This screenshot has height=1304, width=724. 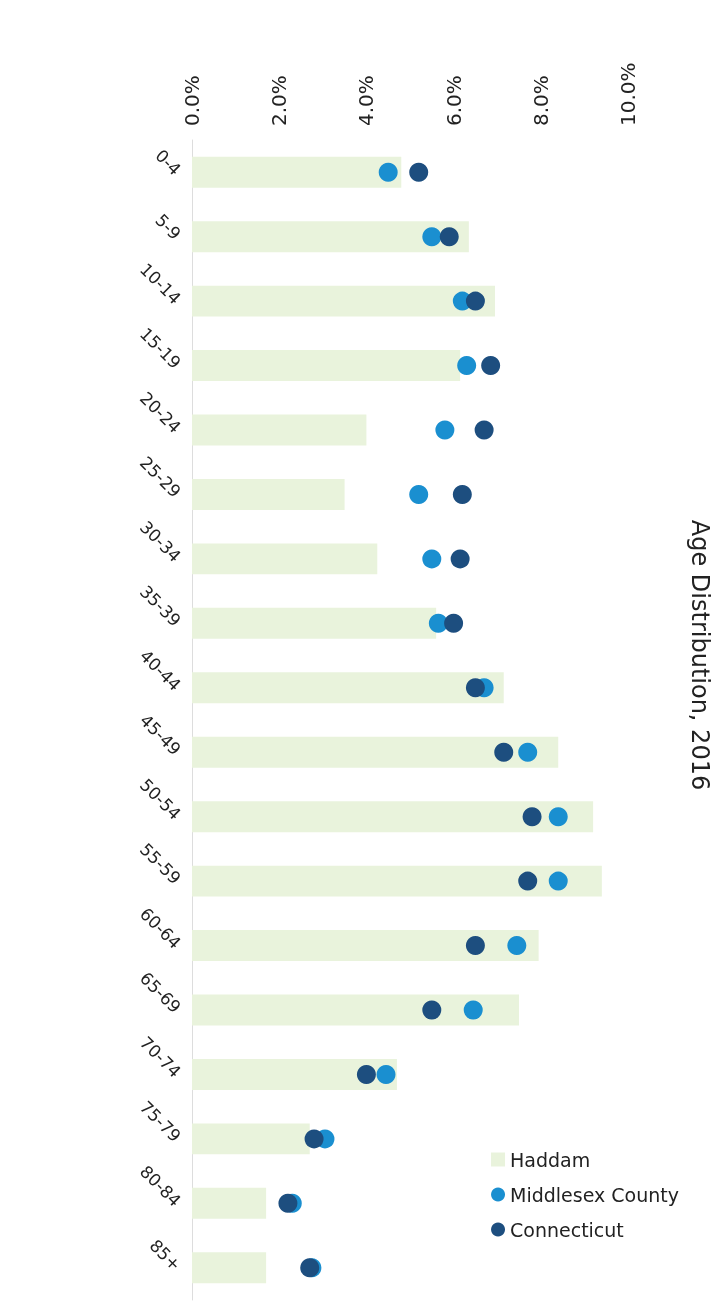 I want to click on legend-label: Connecticut, so click(x=567, y=1229).